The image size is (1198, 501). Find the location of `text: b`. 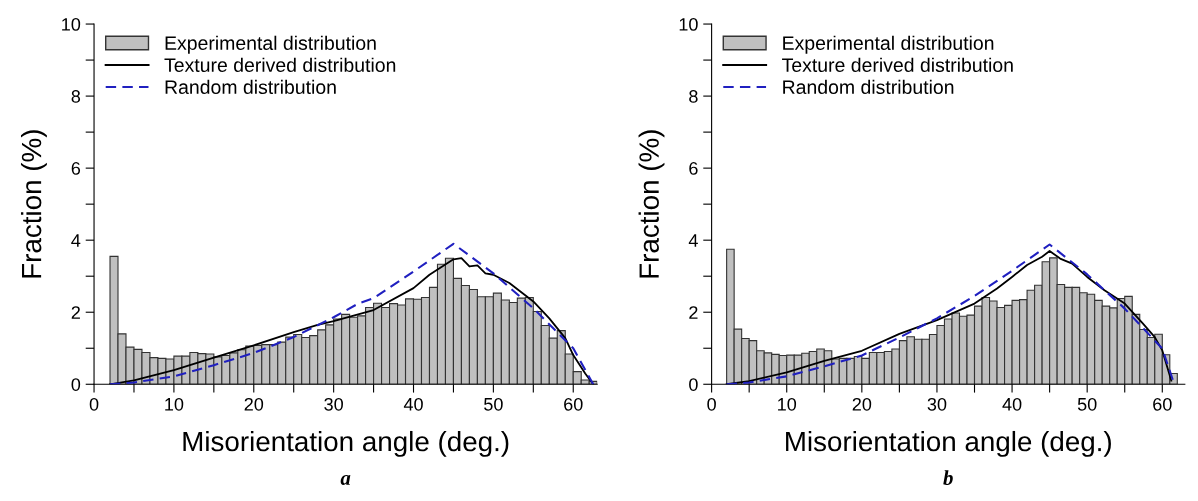

text: b is located at coordinates (948, 477).